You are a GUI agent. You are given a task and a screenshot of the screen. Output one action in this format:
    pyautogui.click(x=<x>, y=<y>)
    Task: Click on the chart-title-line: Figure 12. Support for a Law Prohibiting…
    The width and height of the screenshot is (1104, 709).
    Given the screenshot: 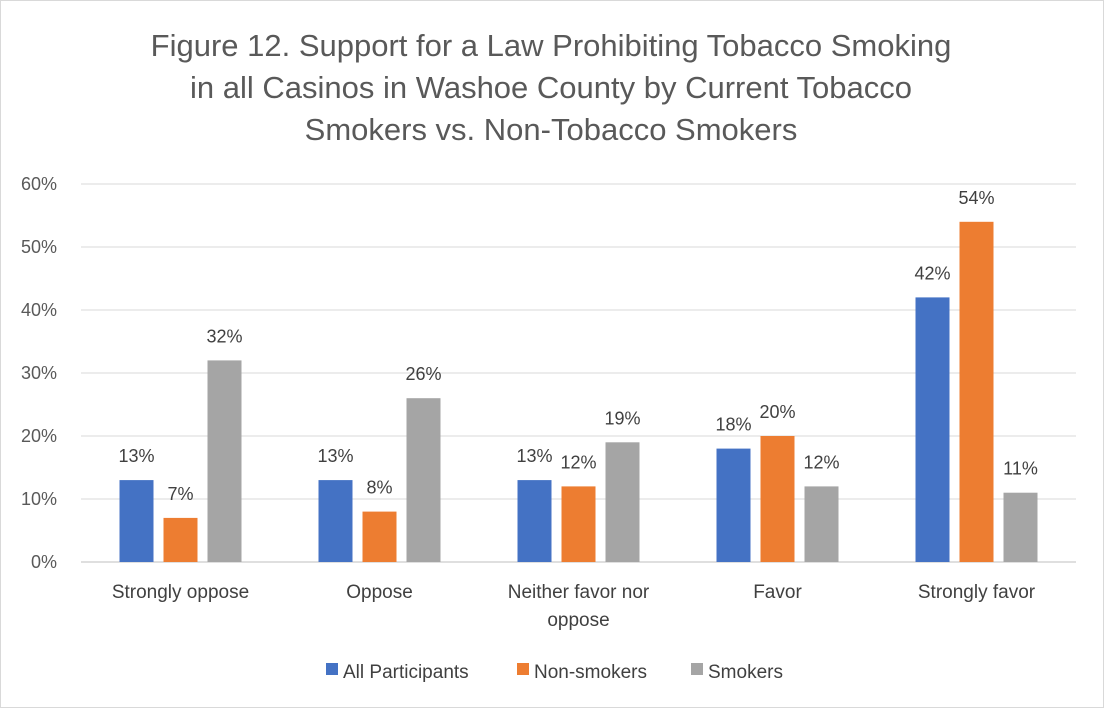 What is the action you would take?
    pyautogui.click(x=551, y=45)
    